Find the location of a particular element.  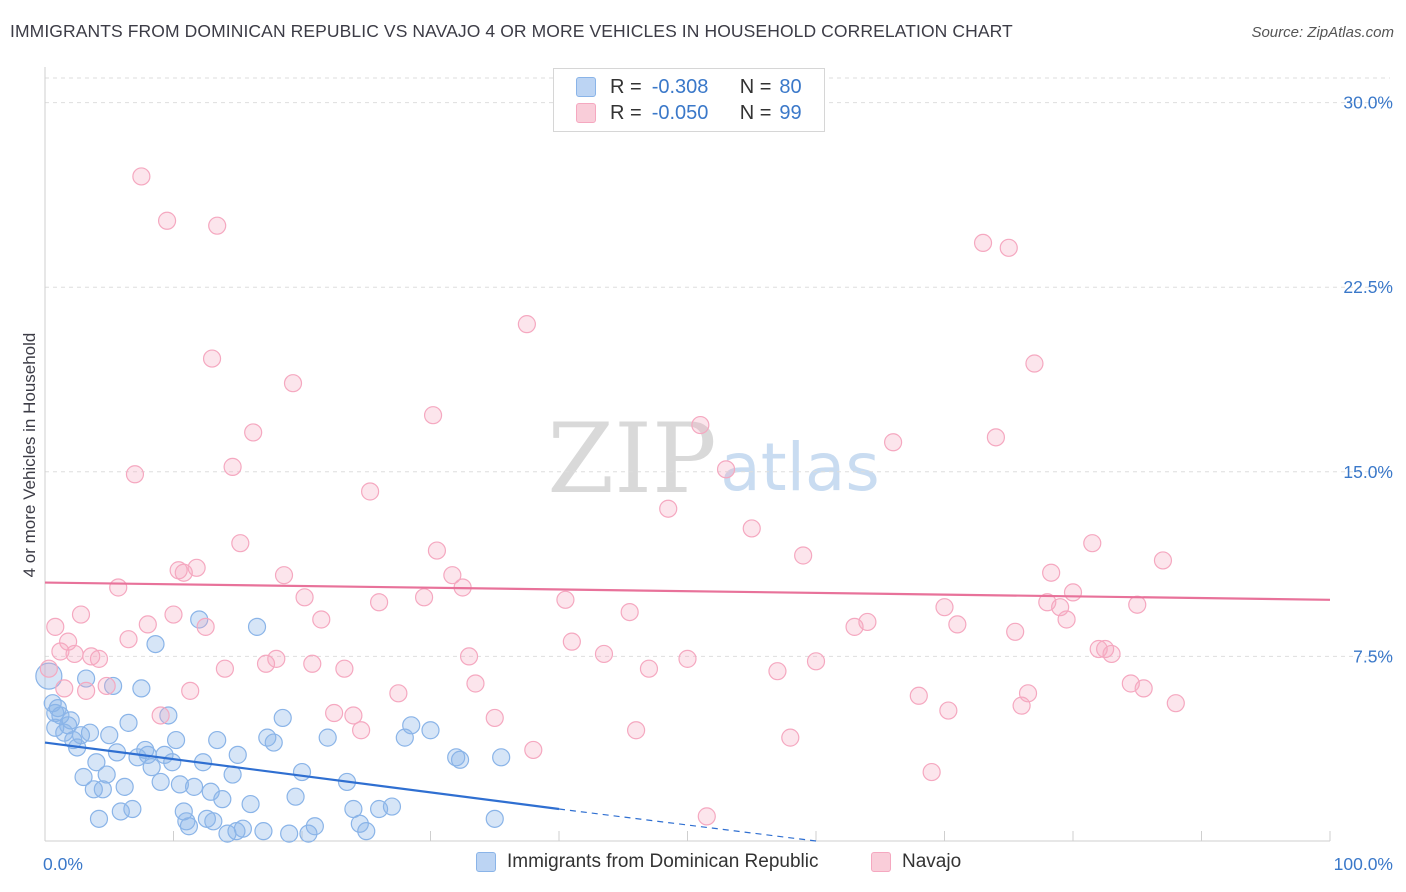

legend-row-navajo: R = -0.050 N = 99 is located at coordinates (689, 113).